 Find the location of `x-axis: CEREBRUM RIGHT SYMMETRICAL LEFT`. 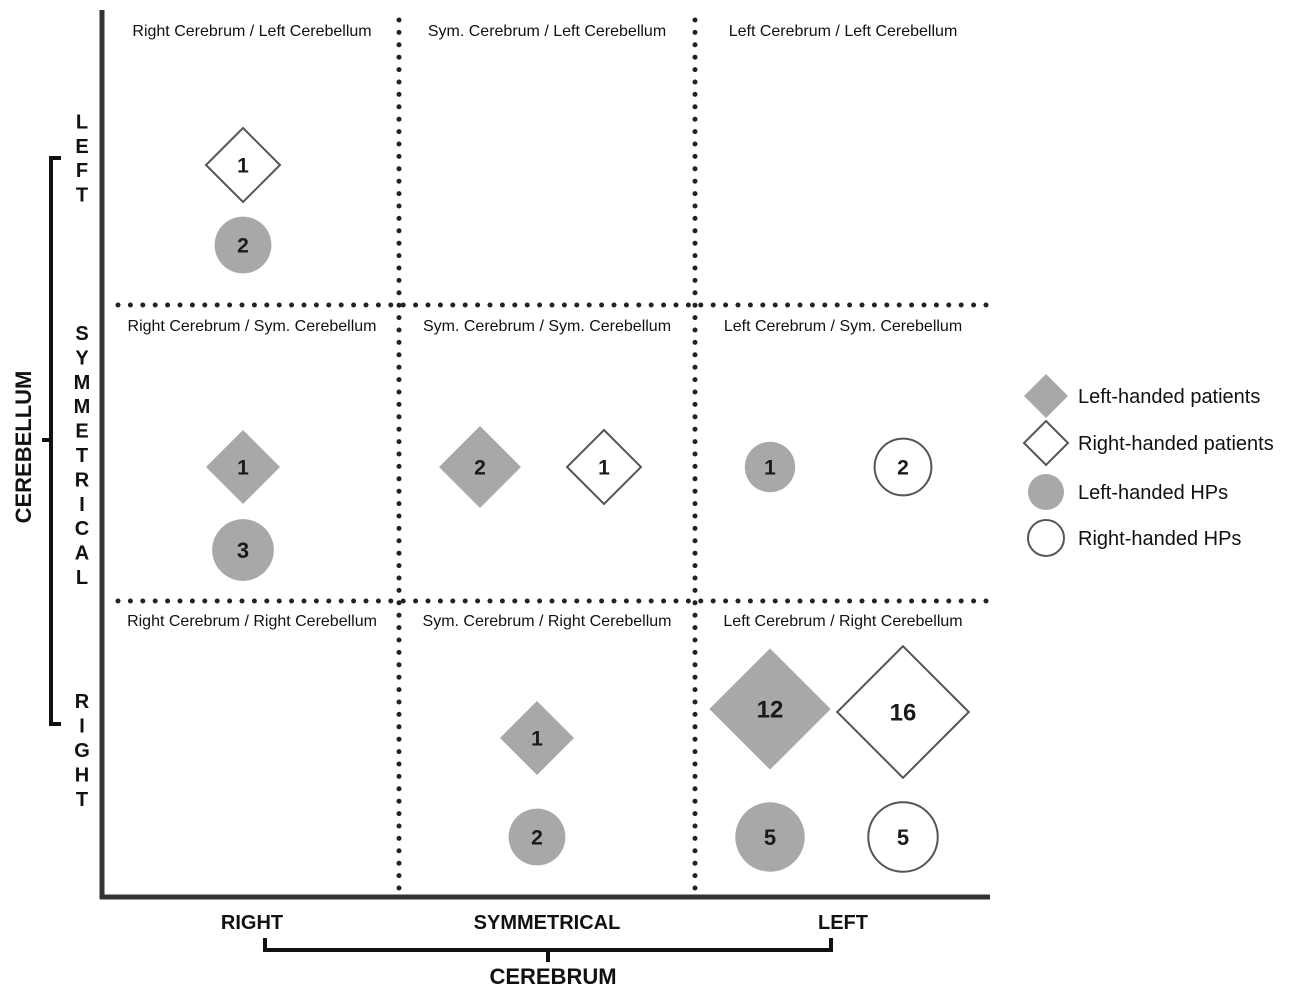

x-axis: CEREBRUM RIGHT SYMMETRICAL LEFT is located at coordinates (544, 949).